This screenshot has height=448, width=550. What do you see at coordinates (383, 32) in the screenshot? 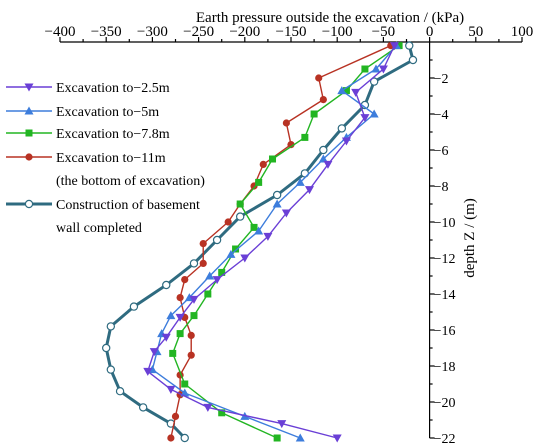
I see `x-tick-label: −50` at bounding box center [383, 32].